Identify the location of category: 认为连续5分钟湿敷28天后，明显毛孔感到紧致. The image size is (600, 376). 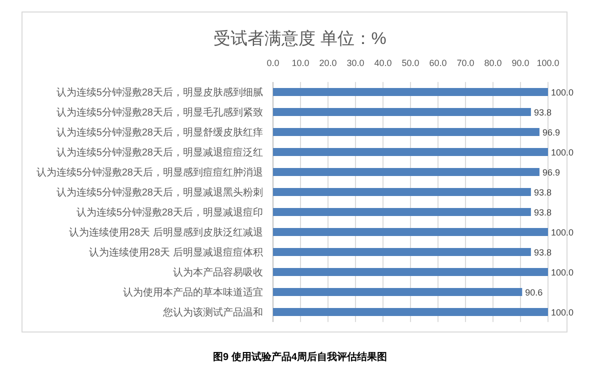
(159, 113).